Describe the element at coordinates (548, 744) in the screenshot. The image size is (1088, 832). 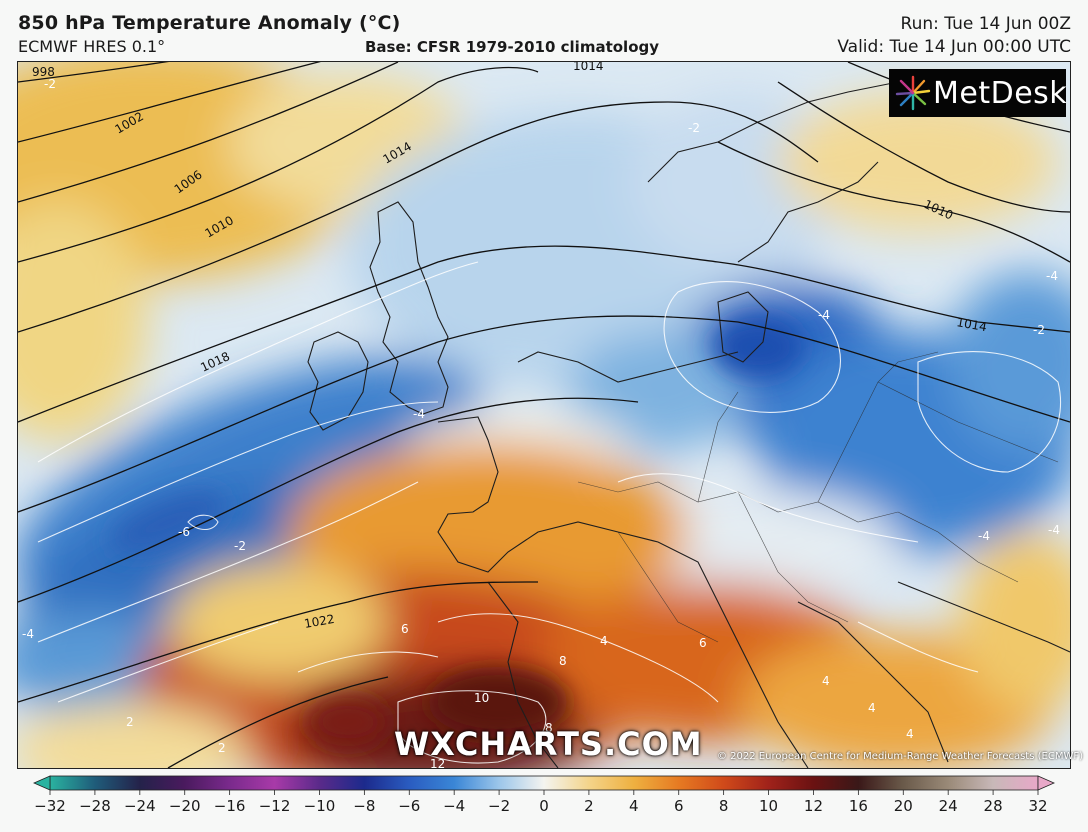
I see `wxcharts-watermark: WXCHARTS.COM` at that location.